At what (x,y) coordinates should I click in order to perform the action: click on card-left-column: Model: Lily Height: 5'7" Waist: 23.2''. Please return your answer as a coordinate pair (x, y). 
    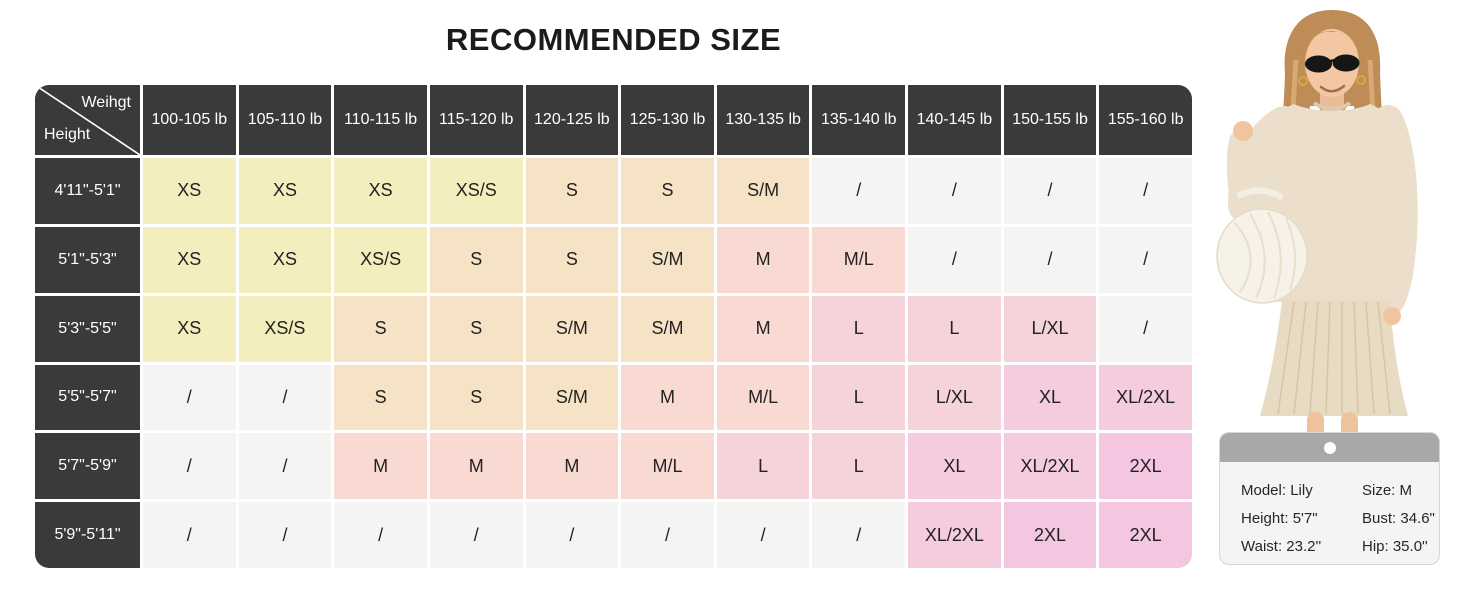
    Looking at the image, I should click on (1301, 519).